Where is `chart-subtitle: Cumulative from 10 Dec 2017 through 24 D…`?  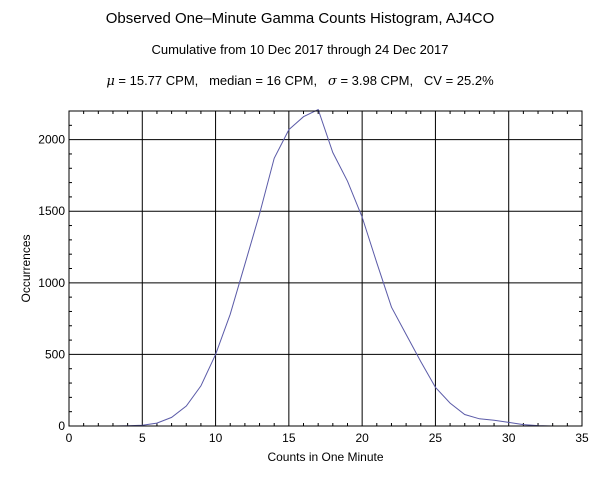 chart-subtitle: Cumulative from 10 Dec 2017 through 24 D… is located at coordinates (300, 49).